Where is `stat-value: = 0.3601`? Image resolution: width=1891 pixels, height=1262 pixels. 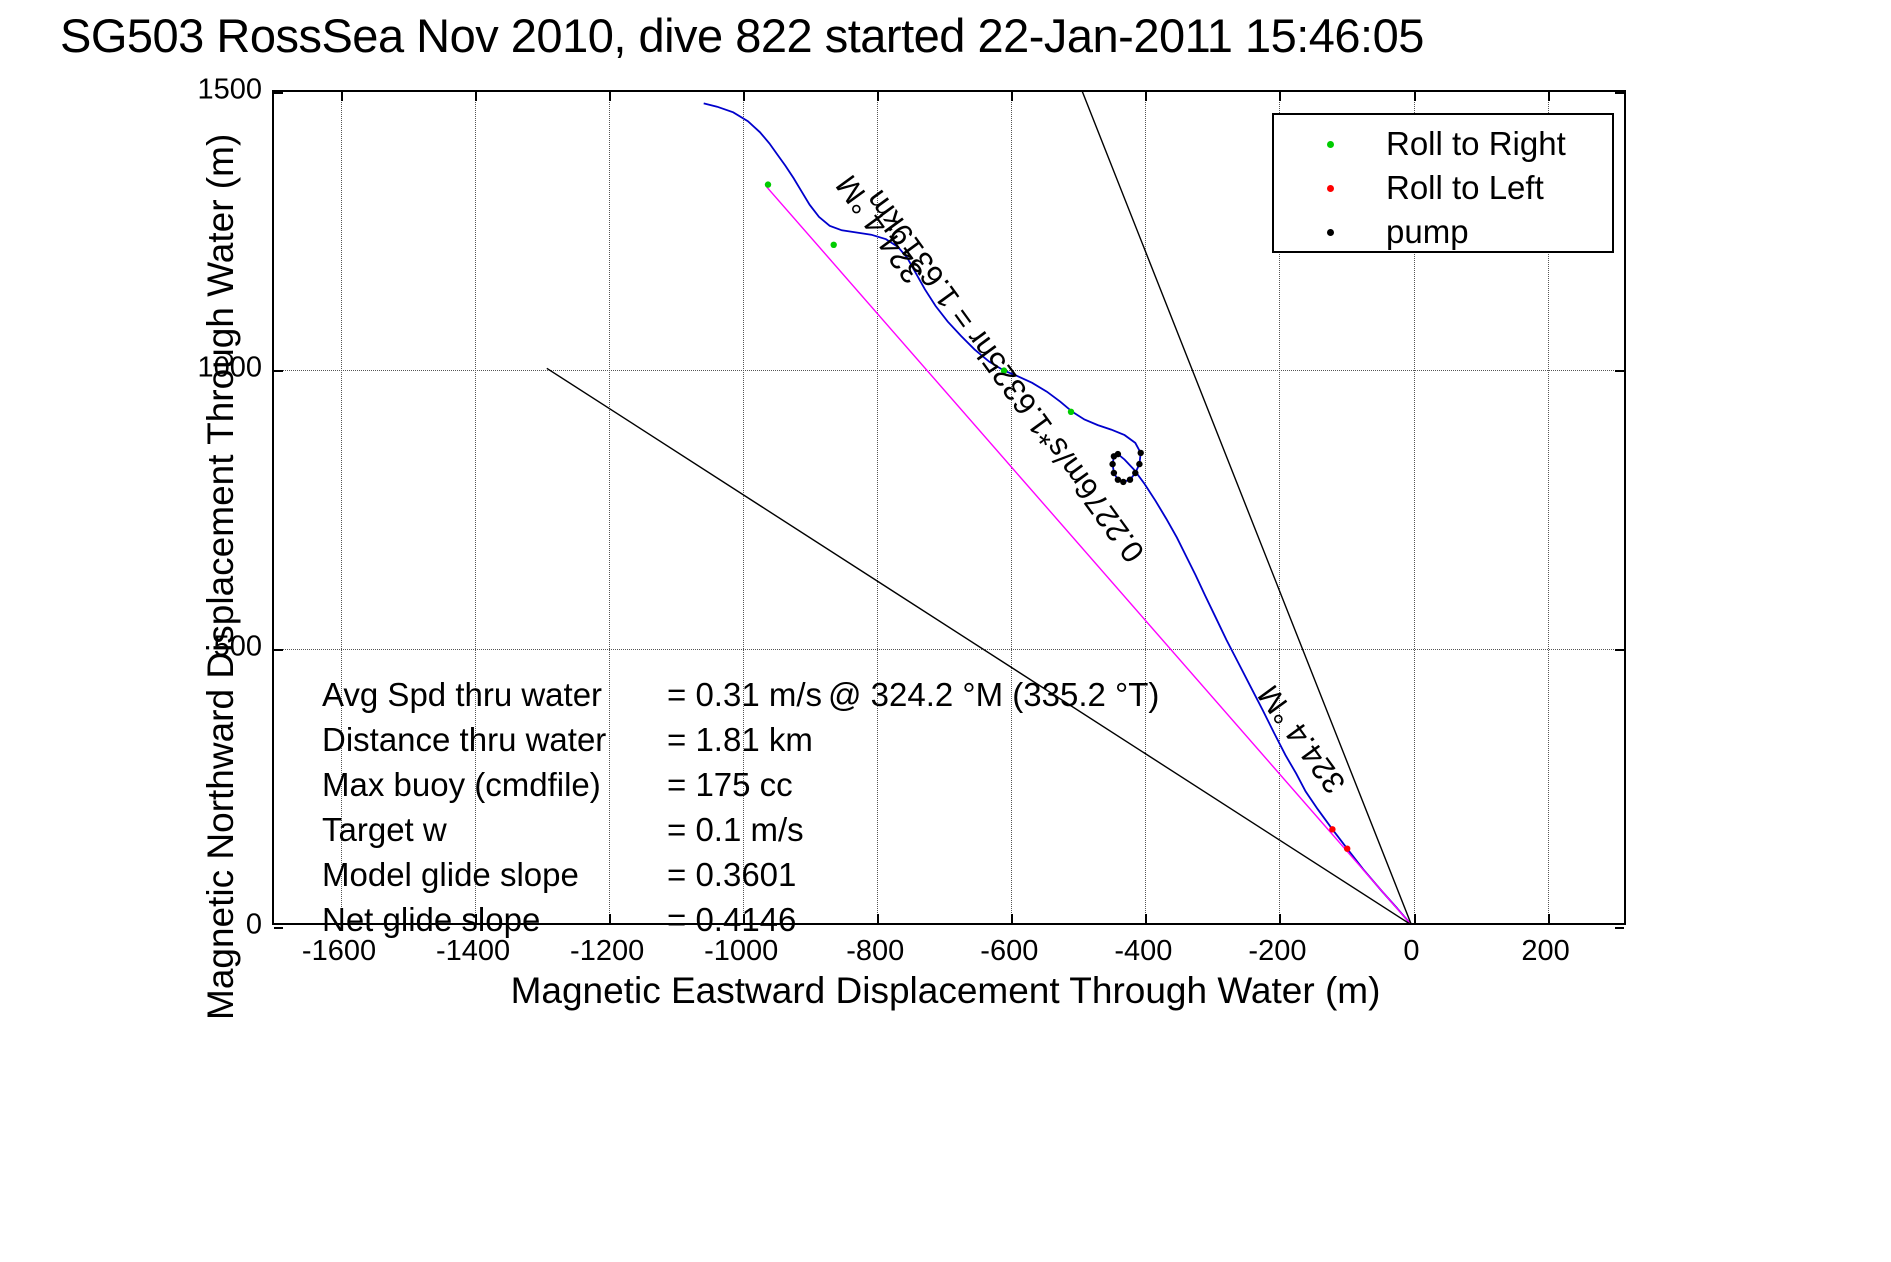 stat-value: = 0.3601 is located at coordinates (732, 874).